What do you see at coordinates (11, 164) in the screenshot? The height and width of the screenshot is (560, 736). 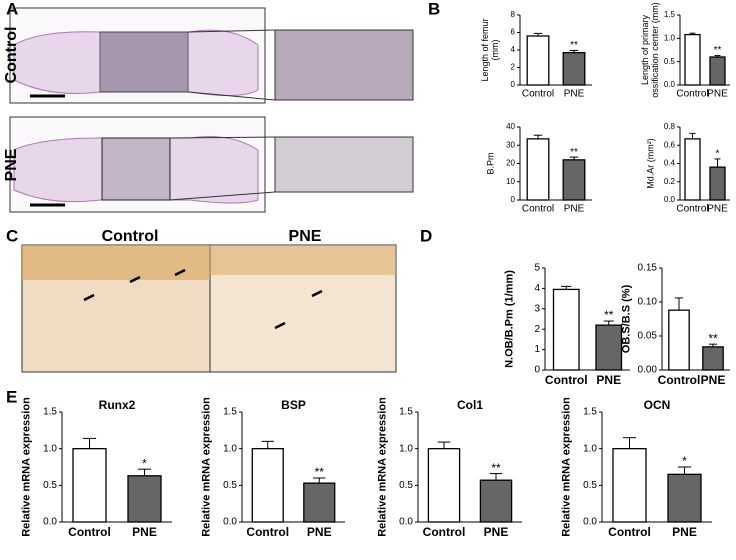 I see `row-label: PNE` at bounding box center [11, 164].